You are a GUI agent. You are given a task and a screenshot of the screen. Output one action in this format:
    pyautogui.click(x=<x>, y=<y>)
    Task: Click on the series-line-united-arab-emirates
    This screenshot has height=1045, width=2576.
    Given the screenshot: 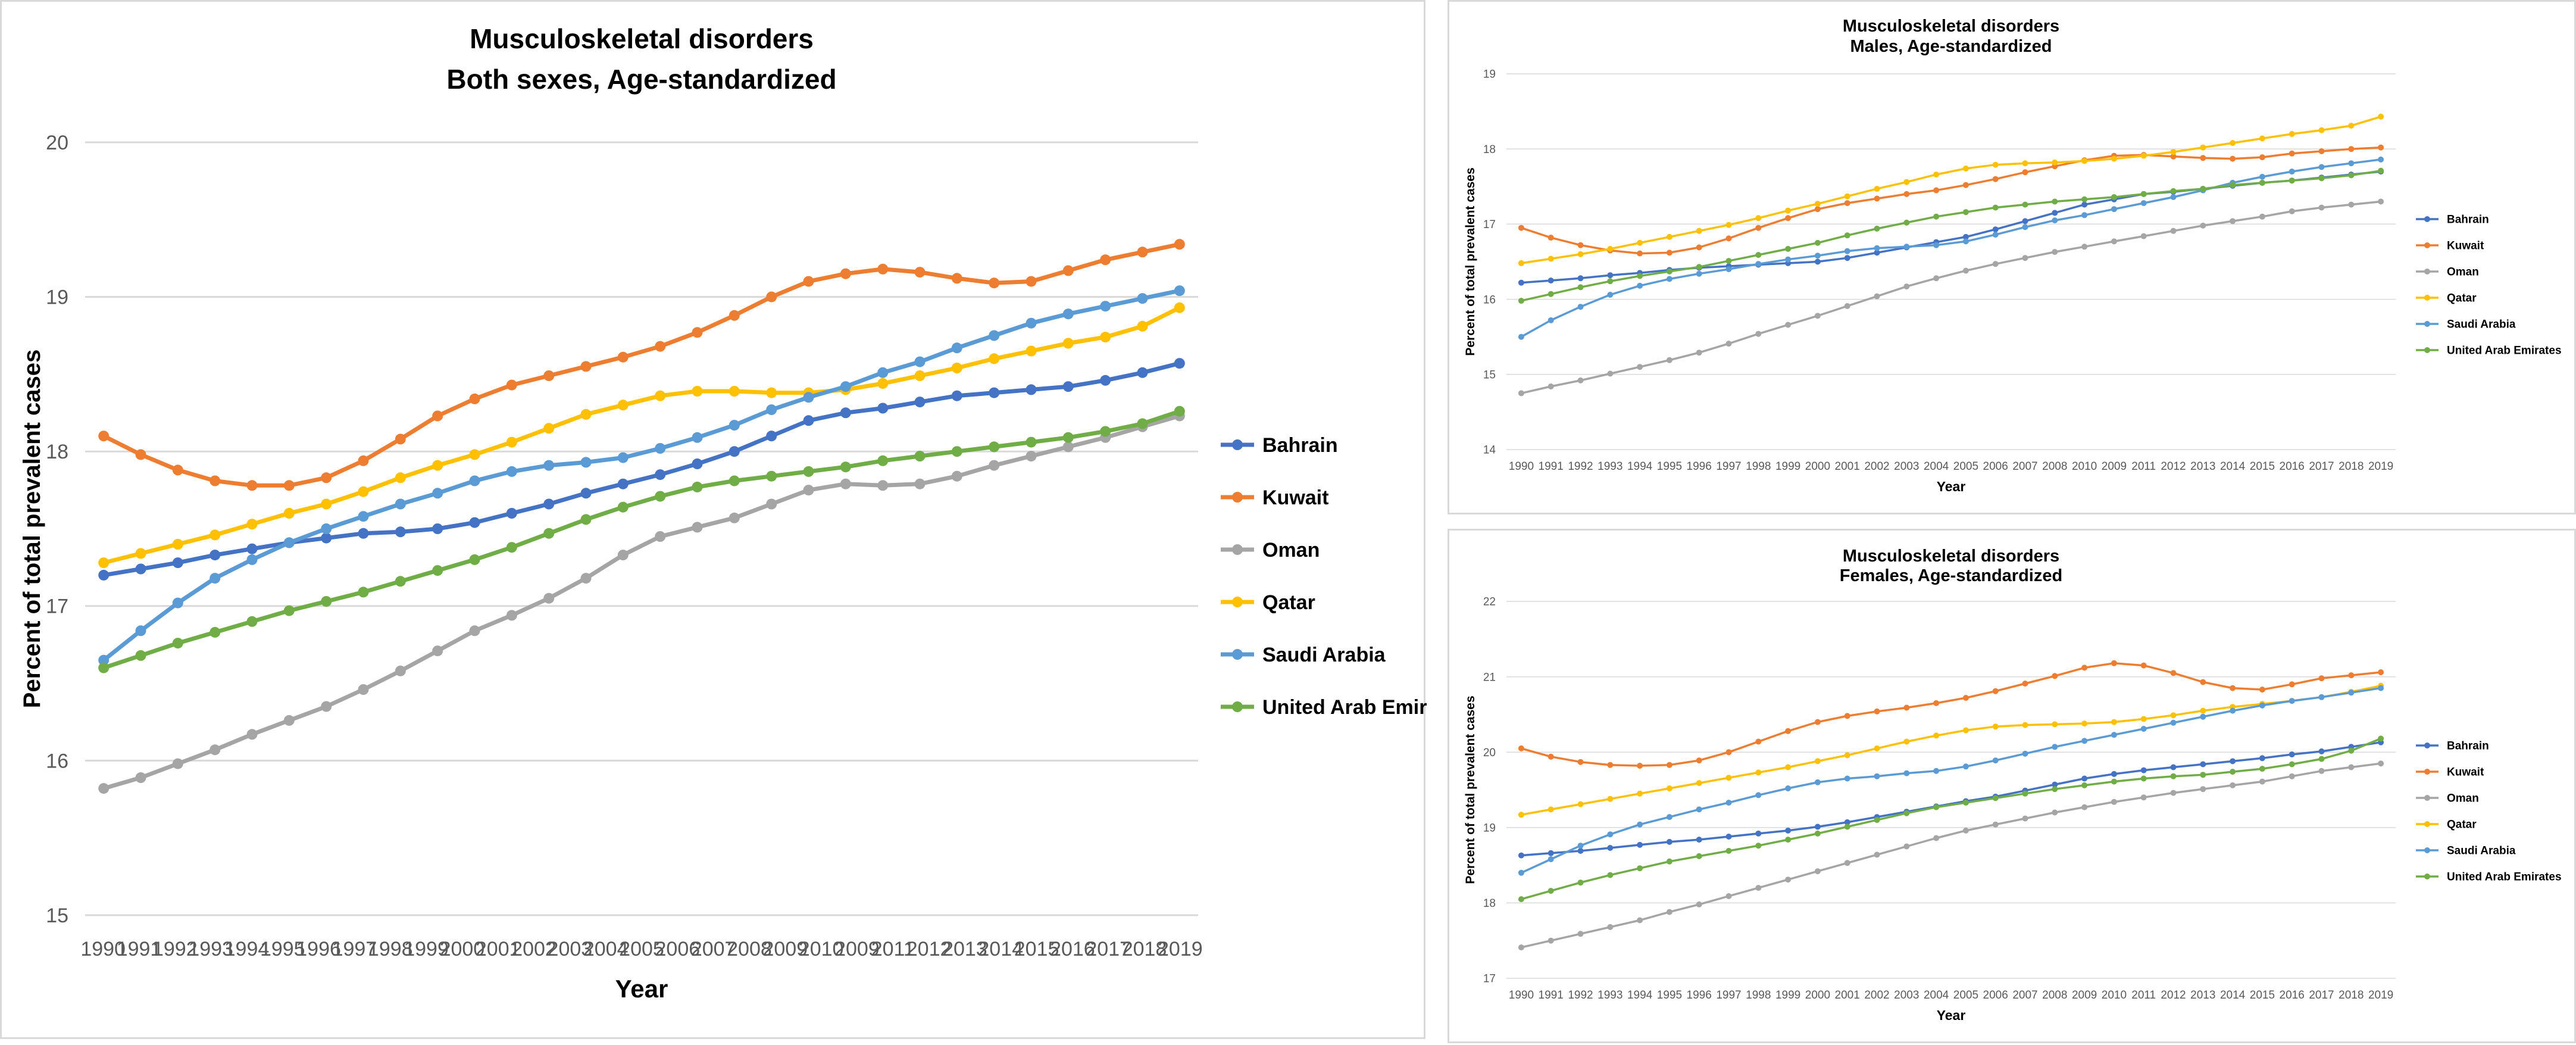 What is the action you would take?
    pyautogui.click(x=1951, y=236)
    